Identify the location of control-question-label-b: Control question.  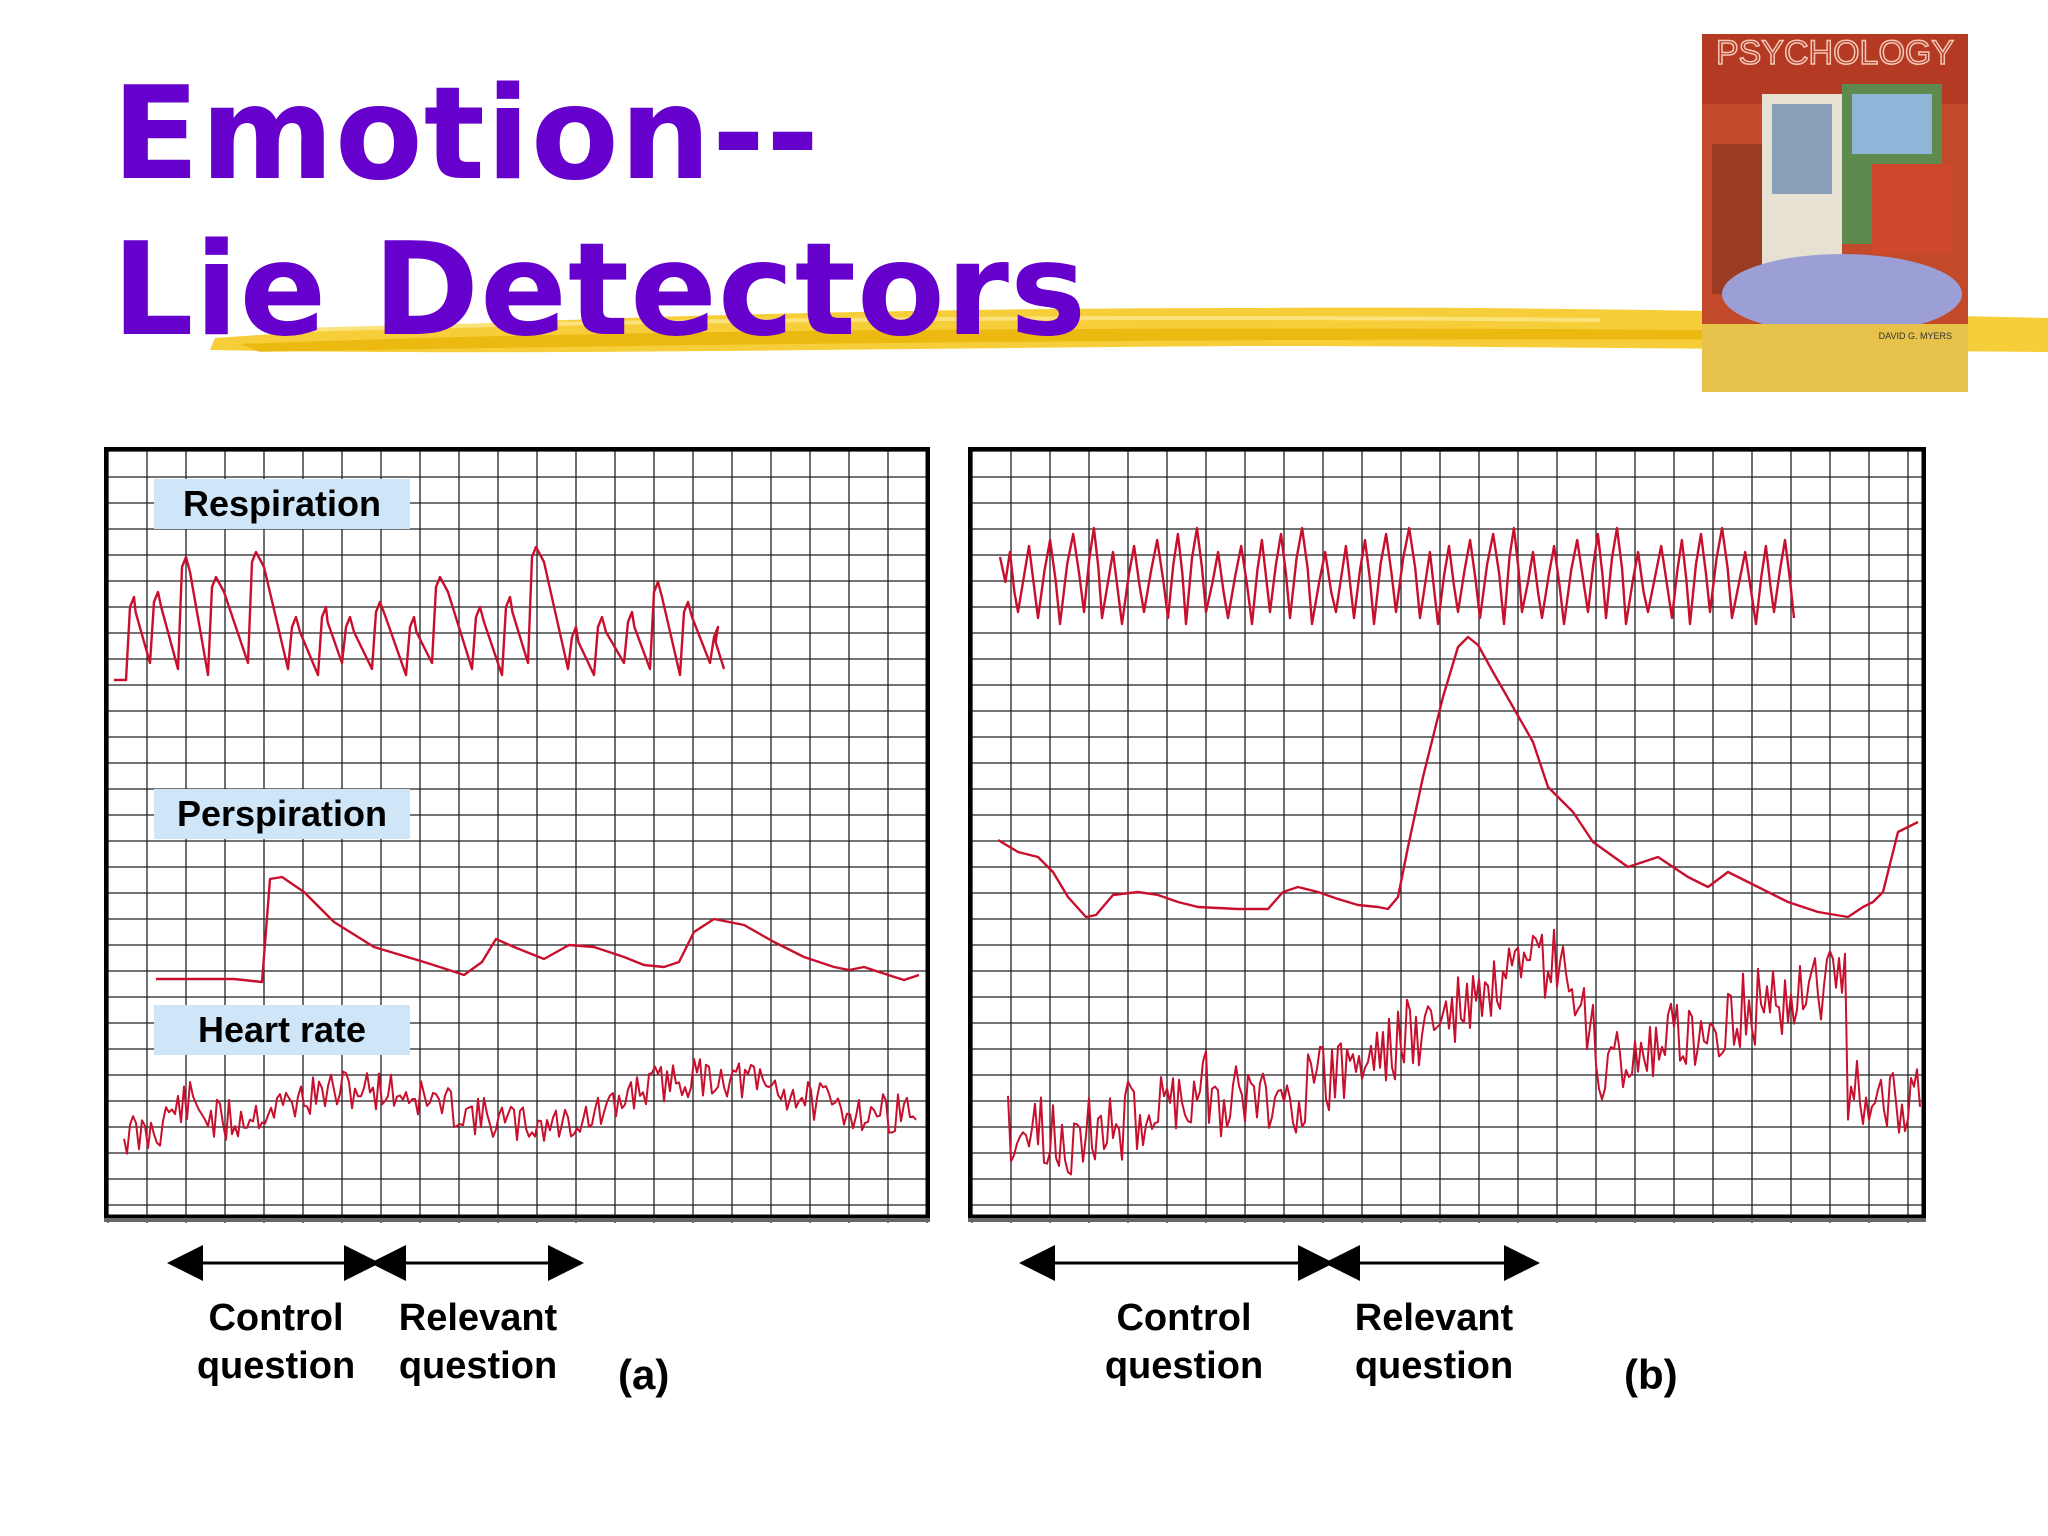
(1184, 1342).